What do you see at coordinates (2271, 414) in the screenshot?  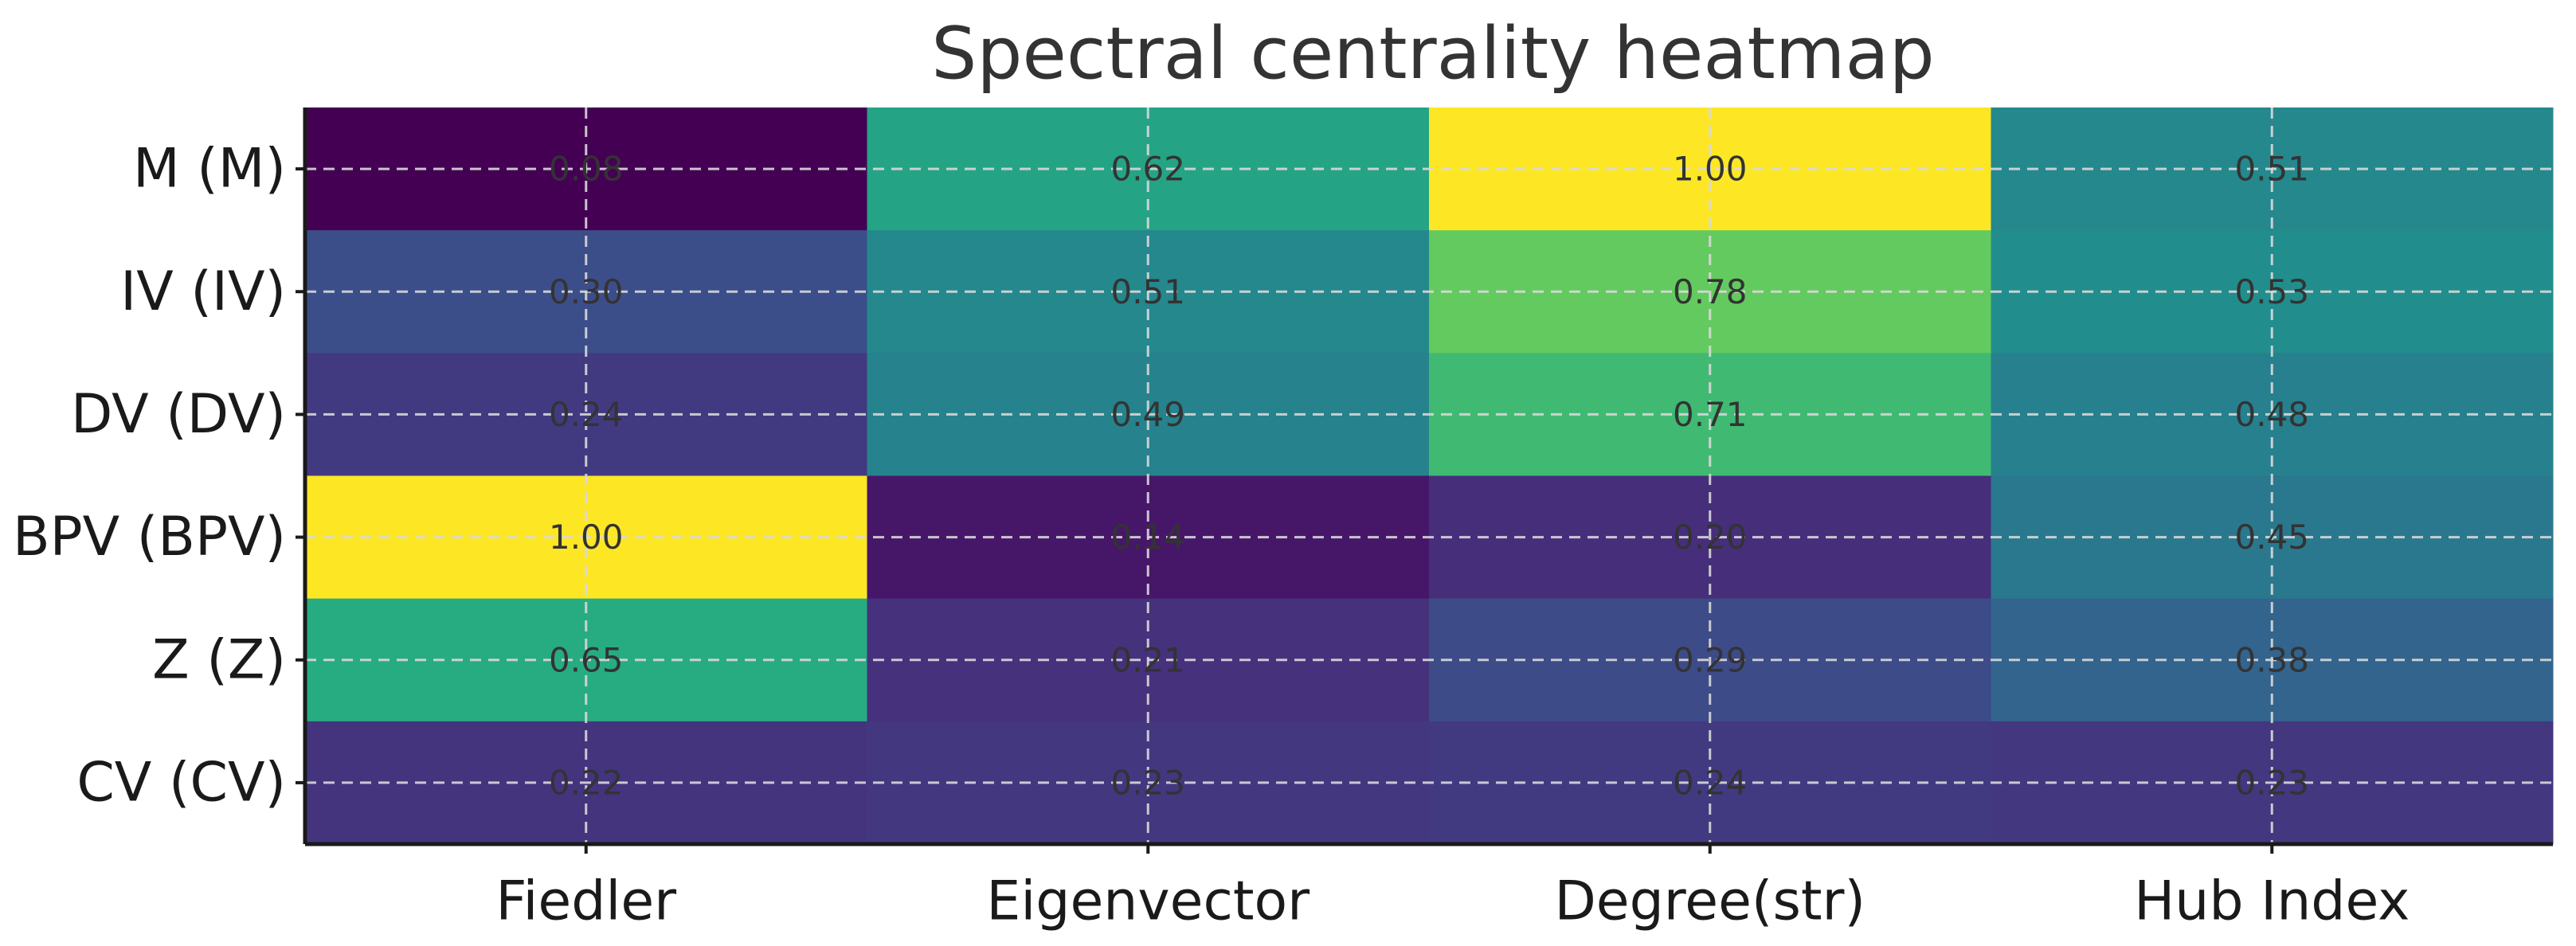 I see `cell-value-label: 0.48` at bounding box center [2271, 414].